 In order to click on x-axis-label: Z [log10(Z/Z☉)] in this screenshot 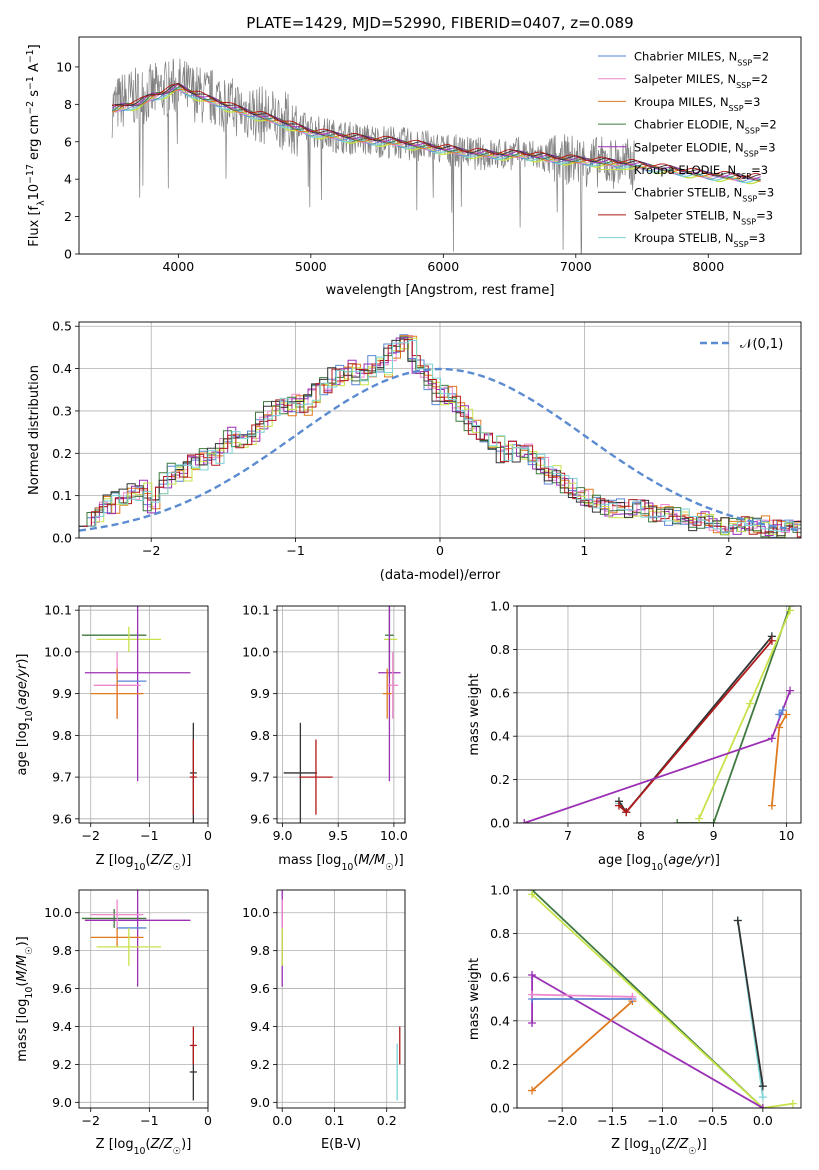, I will do `click(144, 1147)`.